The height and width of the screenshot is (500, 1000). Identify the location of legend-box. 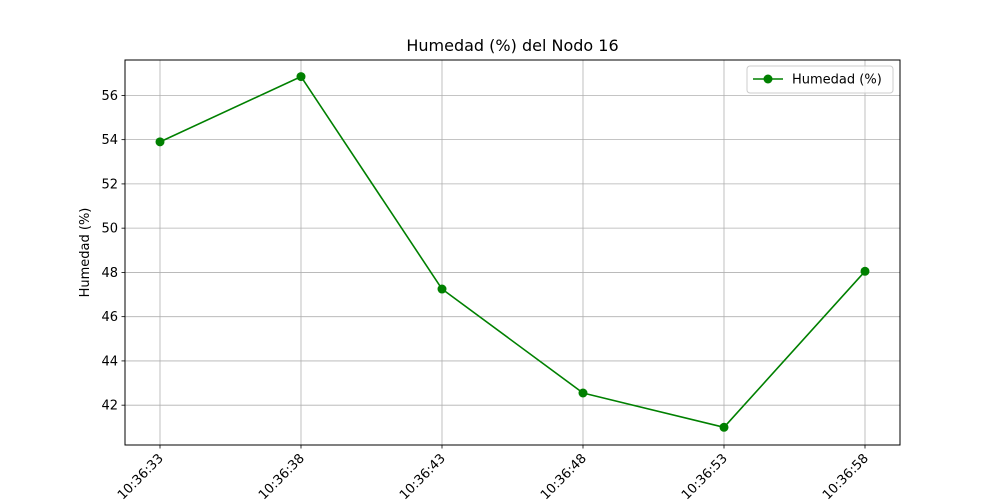
(820, 79).